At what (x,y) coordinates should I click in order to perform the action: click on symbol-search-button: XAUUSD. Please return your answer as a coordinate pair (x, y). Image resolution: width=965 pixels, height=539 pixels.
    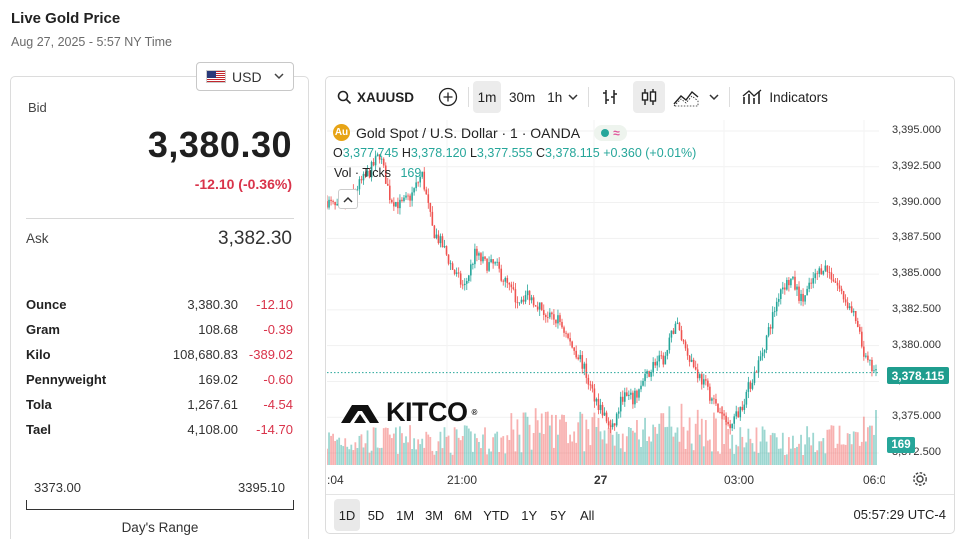
    Looking at the image, I should click on (373, 97).